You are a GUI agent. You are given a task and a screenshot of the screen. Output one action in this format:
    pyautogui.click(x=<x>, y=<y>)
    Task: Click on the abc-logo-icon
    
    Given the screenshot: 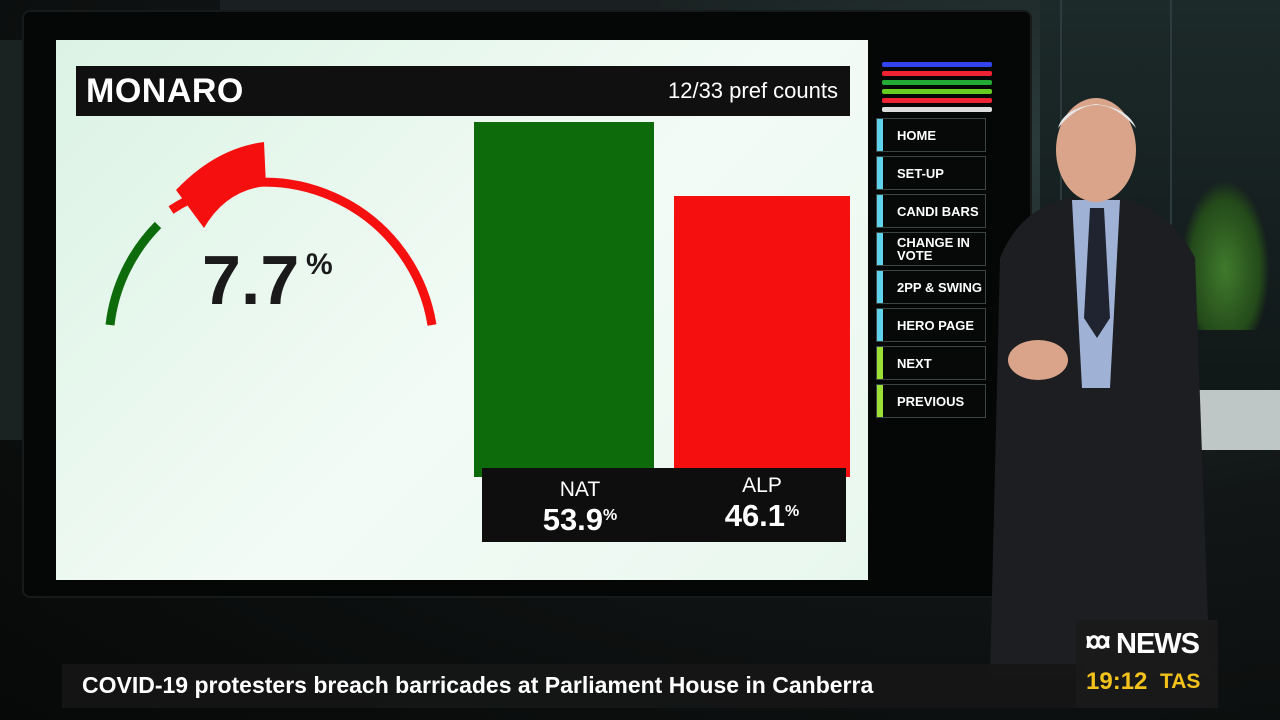 What is the action you would take?
    pyautogui.click(x=1098, y=642)
    